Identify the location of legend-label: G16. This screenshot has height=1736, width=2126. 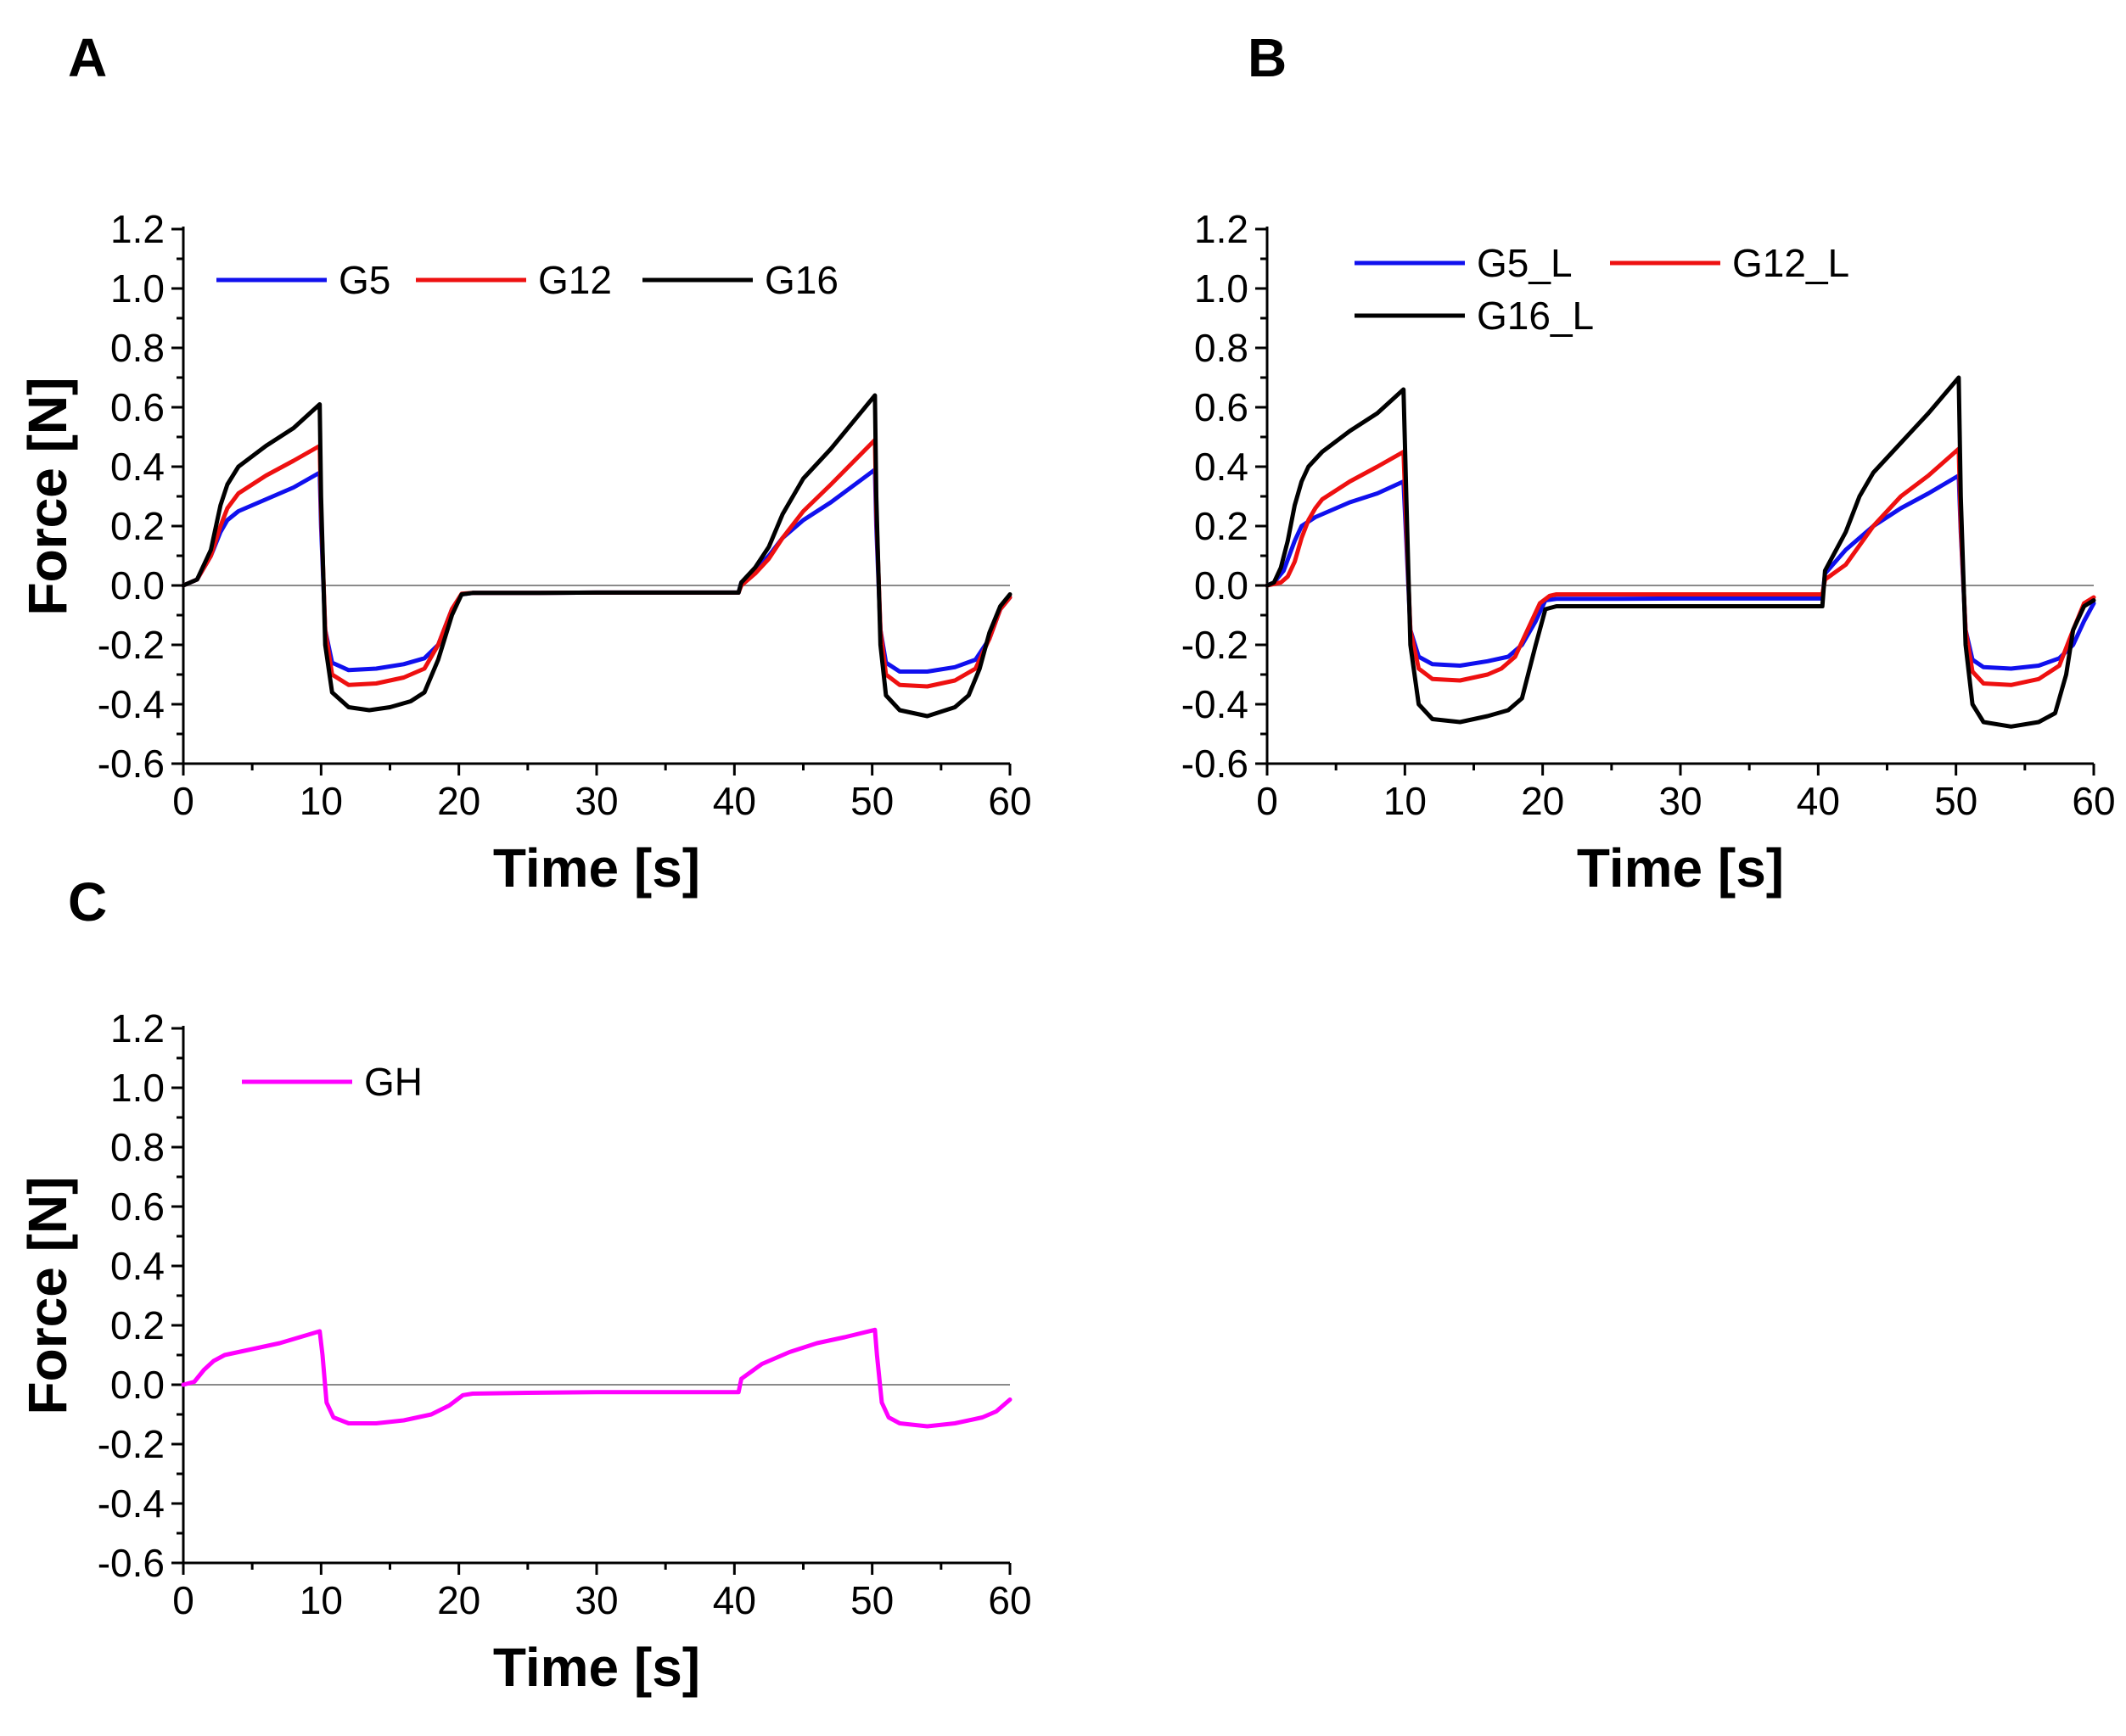
(802, 280).